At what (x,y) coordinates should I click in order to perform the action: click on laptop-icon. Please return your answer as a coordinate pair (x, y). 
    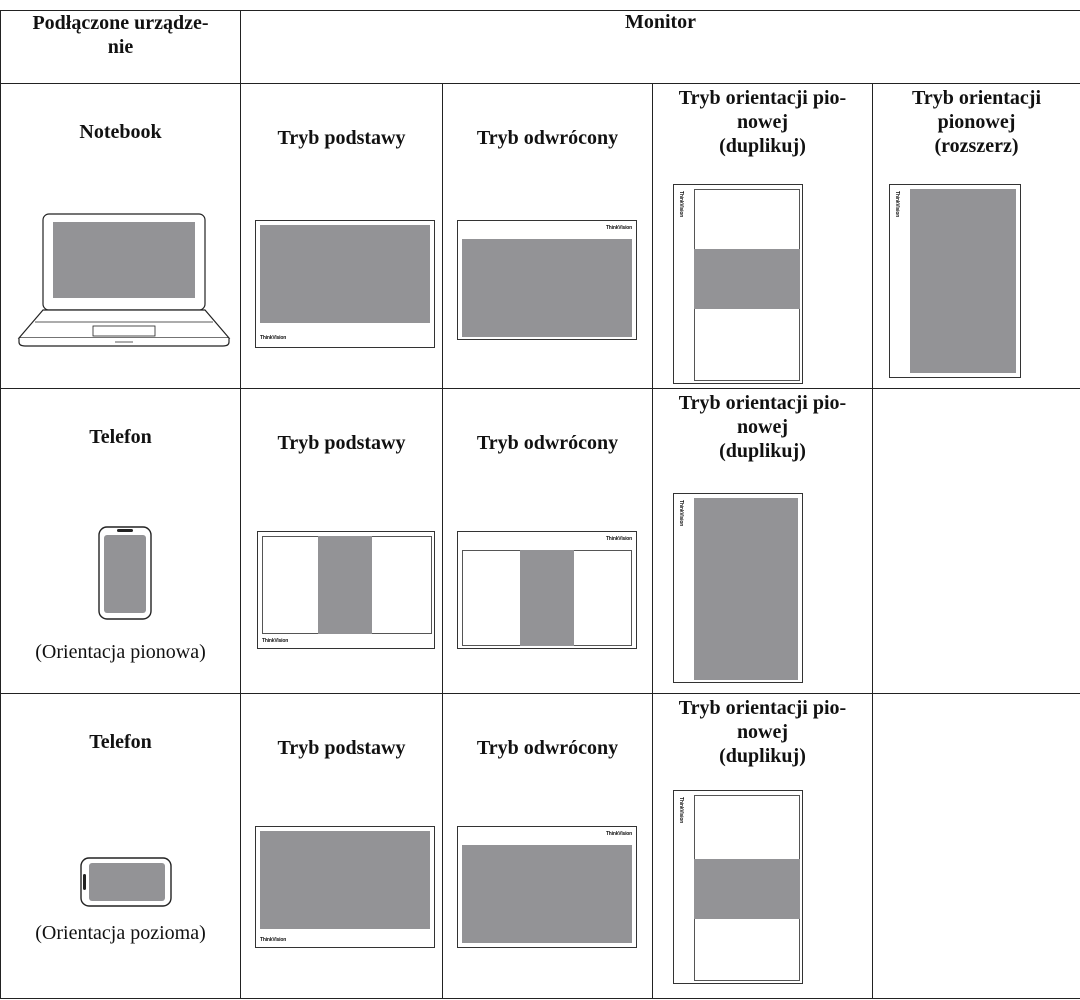
    Looking at the image, I should click on (124, 280).